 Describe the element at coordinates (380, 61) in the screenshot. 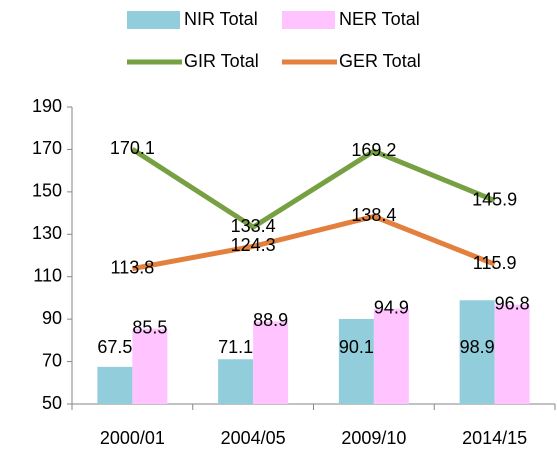

I see `legend-label: GER Total` at that location.